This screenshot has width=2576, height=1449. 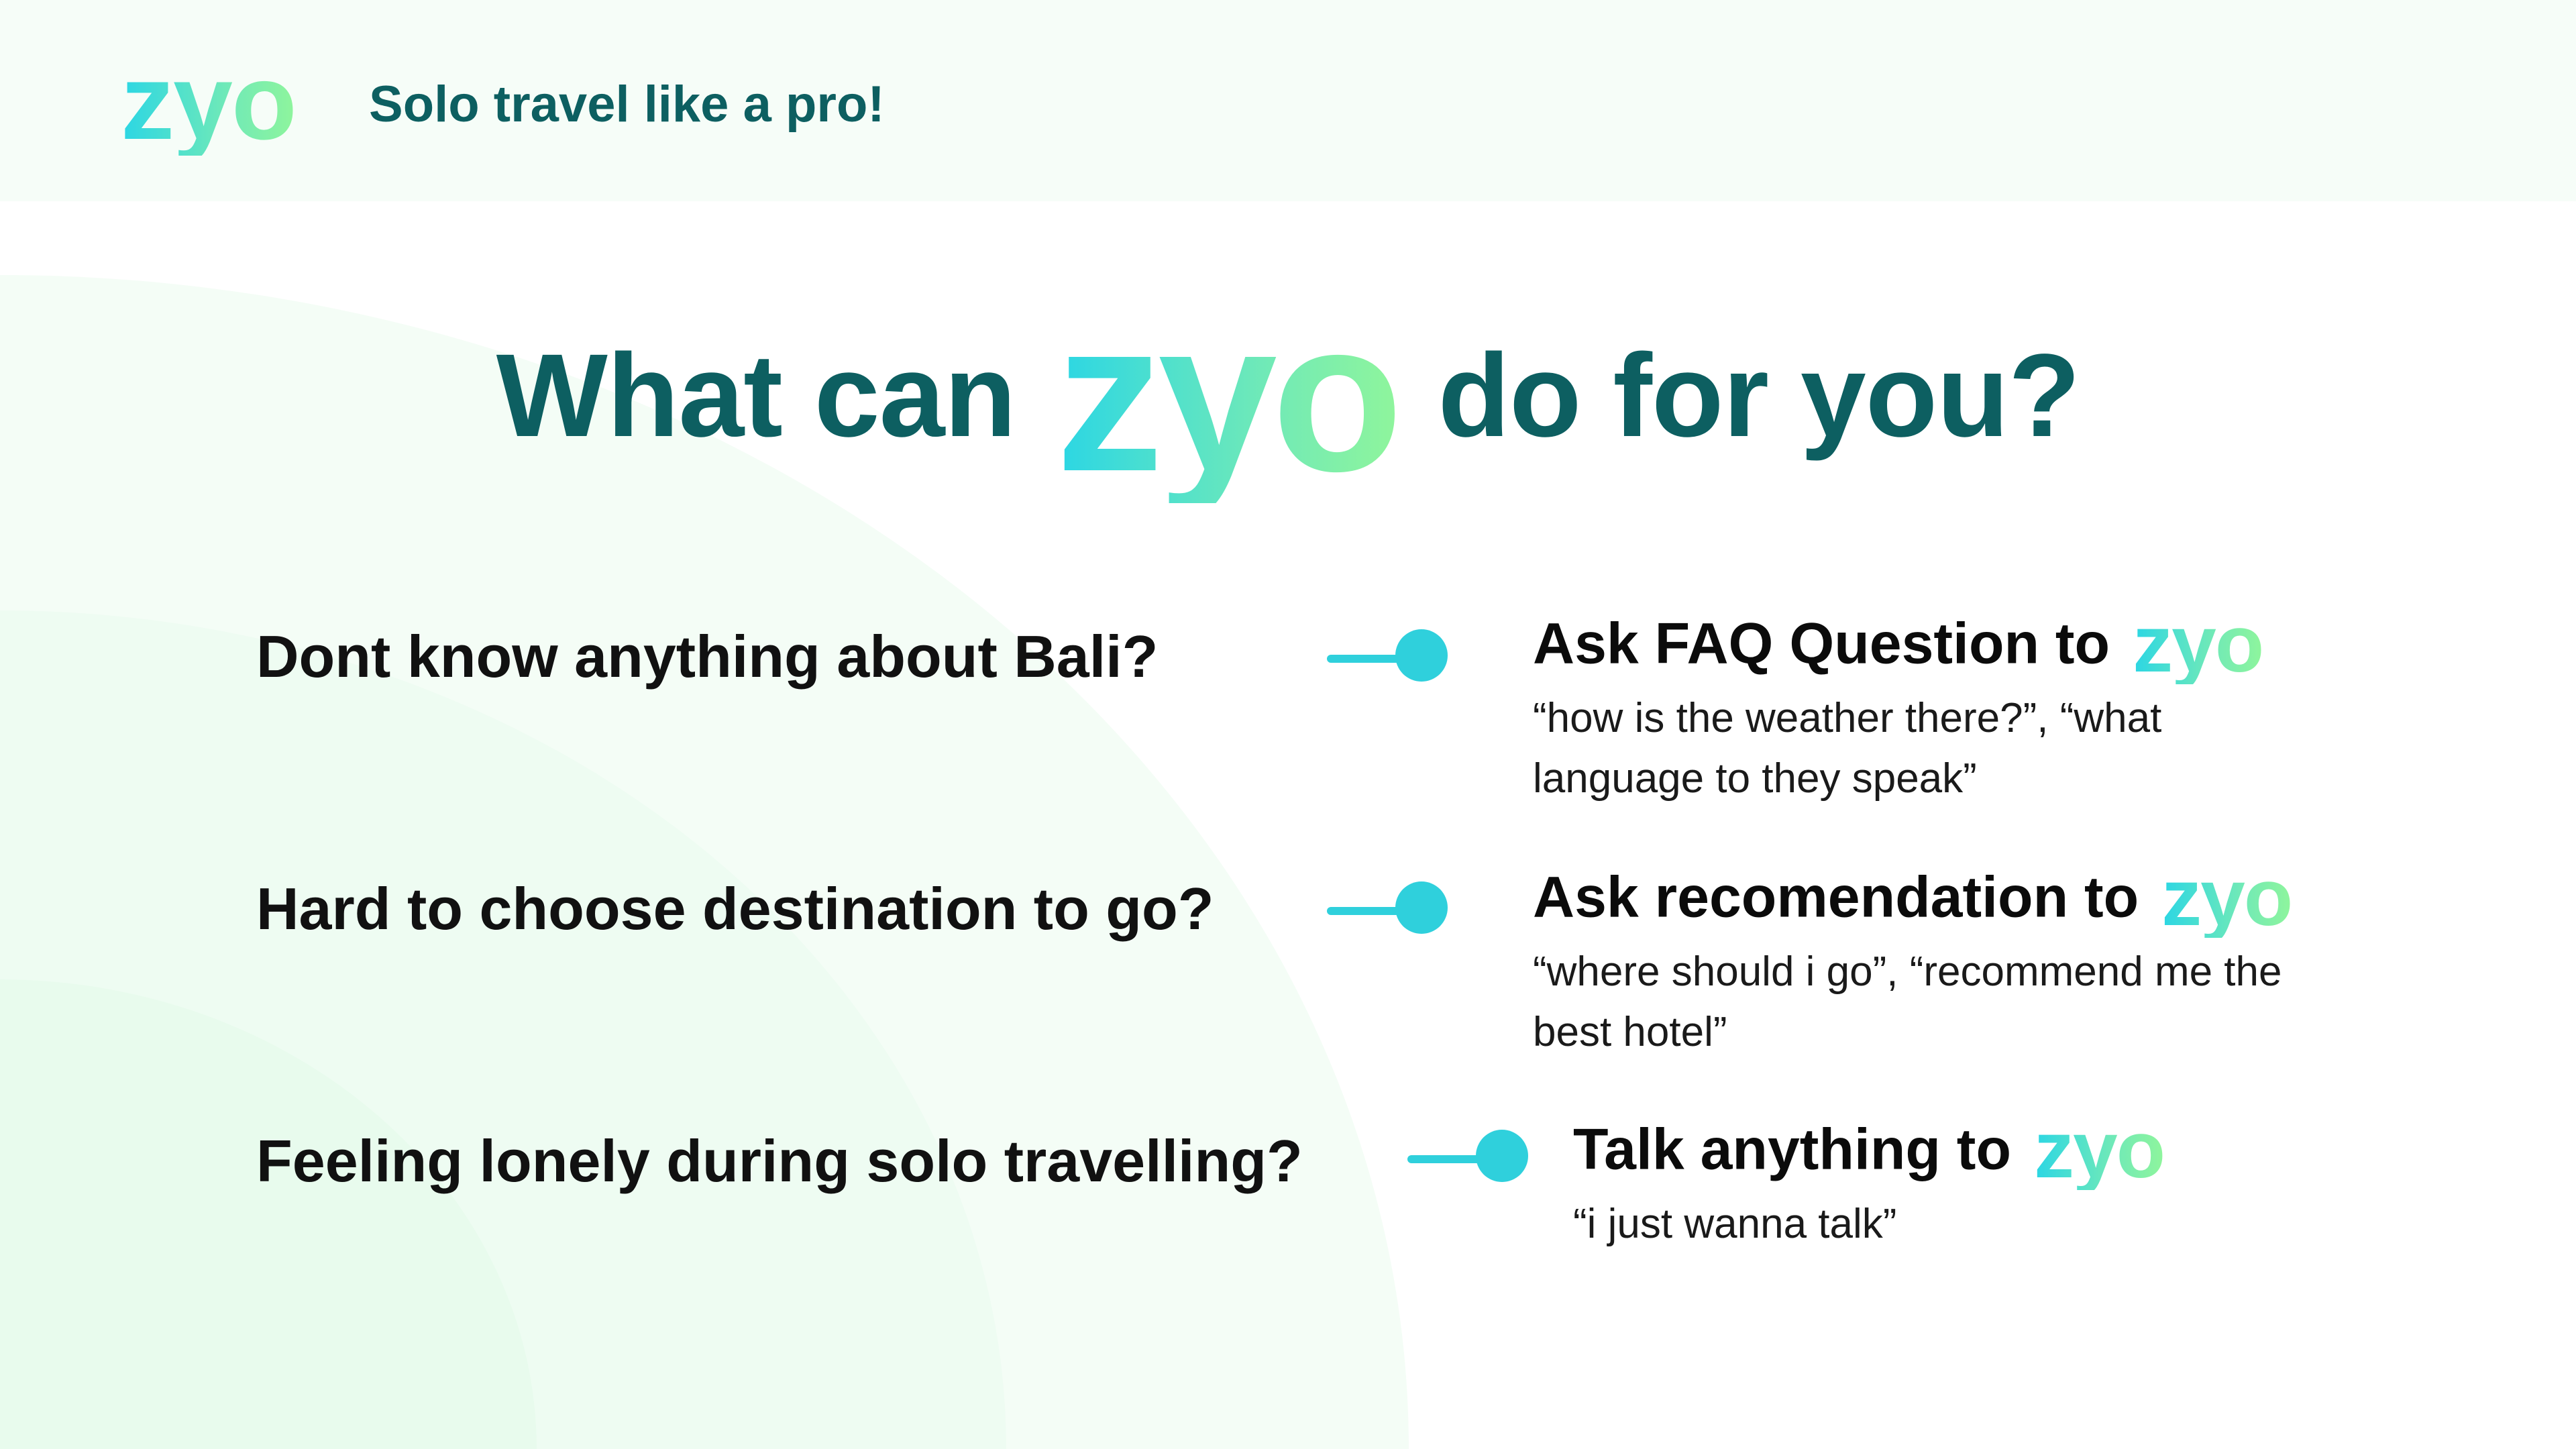 What do you see at coordinates (209, 102) in the screenshot?
I see `header-logo: zyo` at bounding box center [209, 102].